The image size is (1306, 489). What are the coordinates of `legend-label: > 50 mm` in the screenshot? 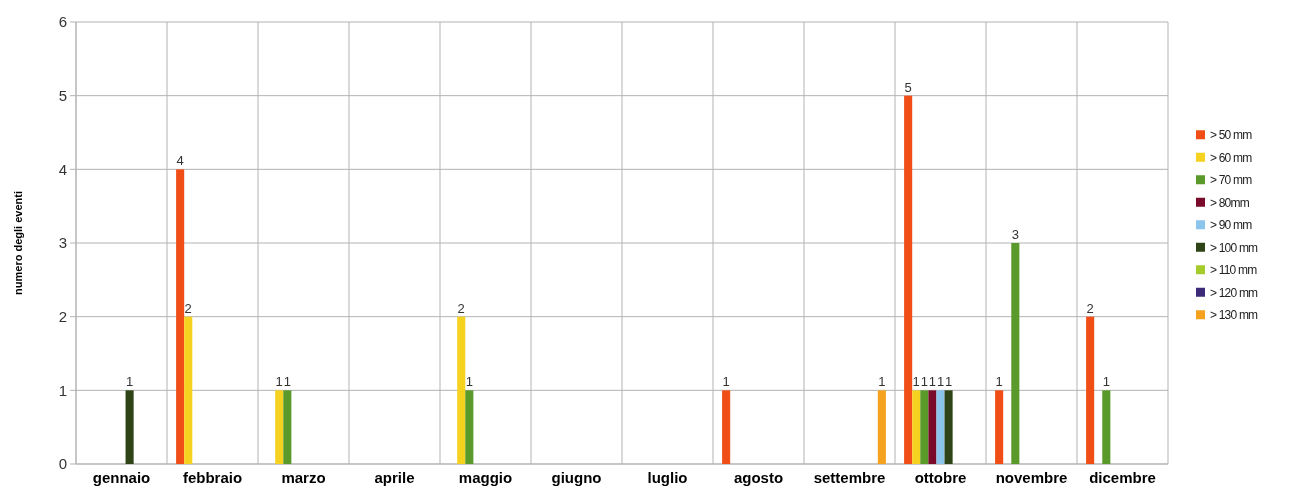 It's located at (1231, 135).